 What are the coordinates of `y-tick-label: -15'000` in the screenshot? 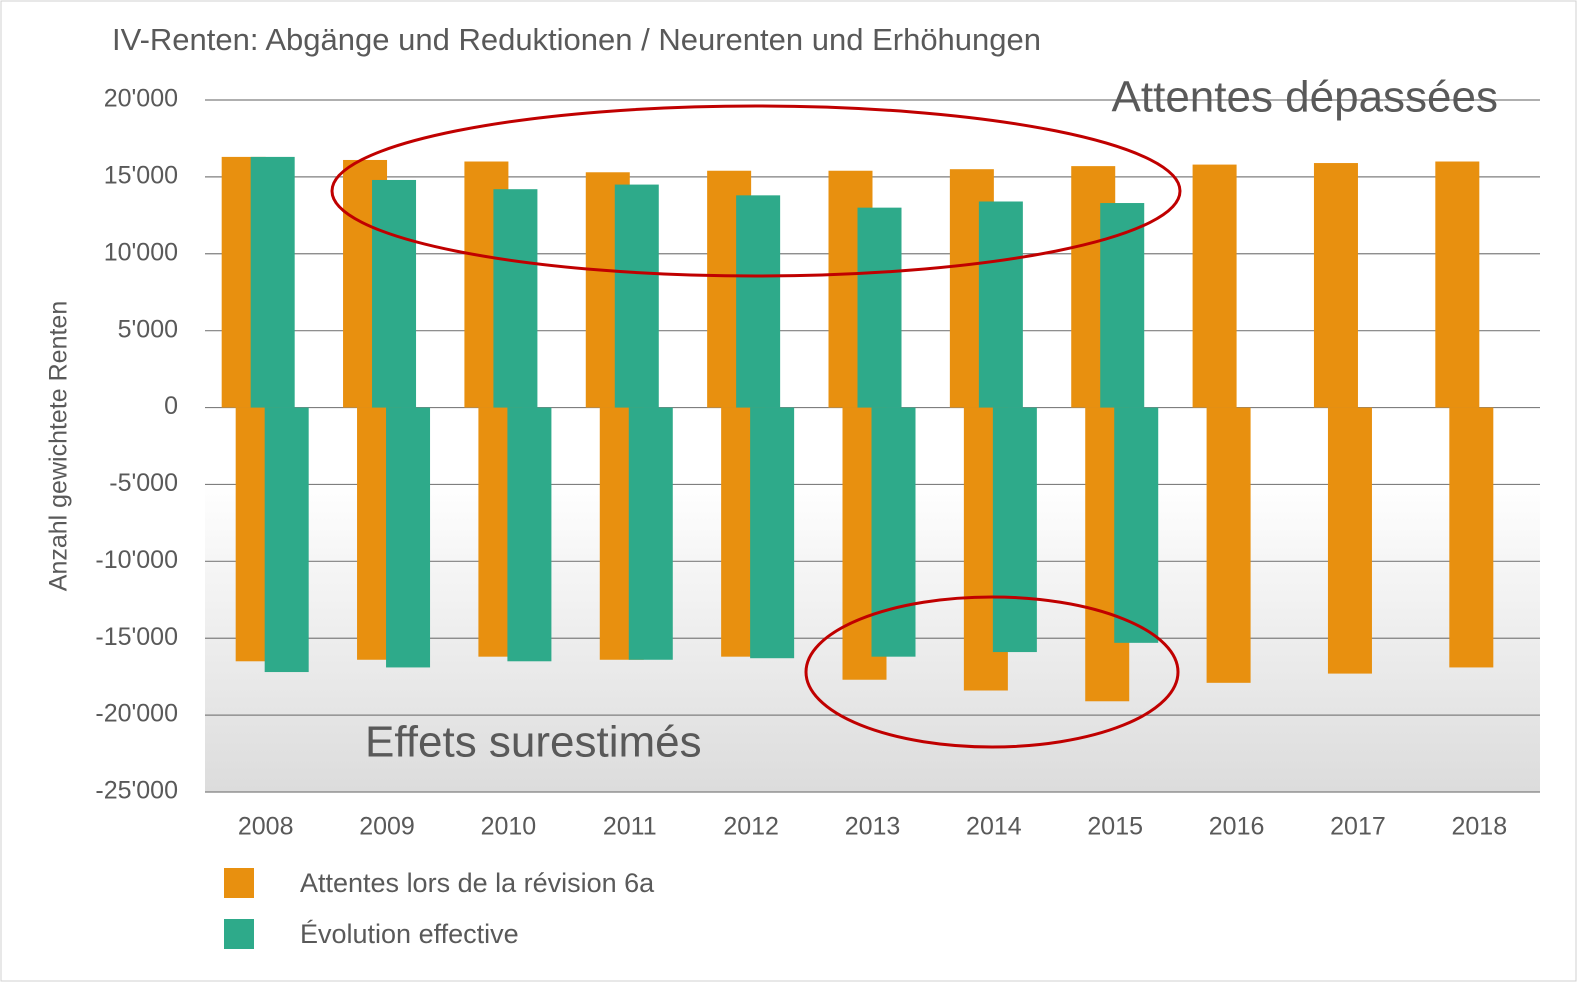 It's located at (136, 637).